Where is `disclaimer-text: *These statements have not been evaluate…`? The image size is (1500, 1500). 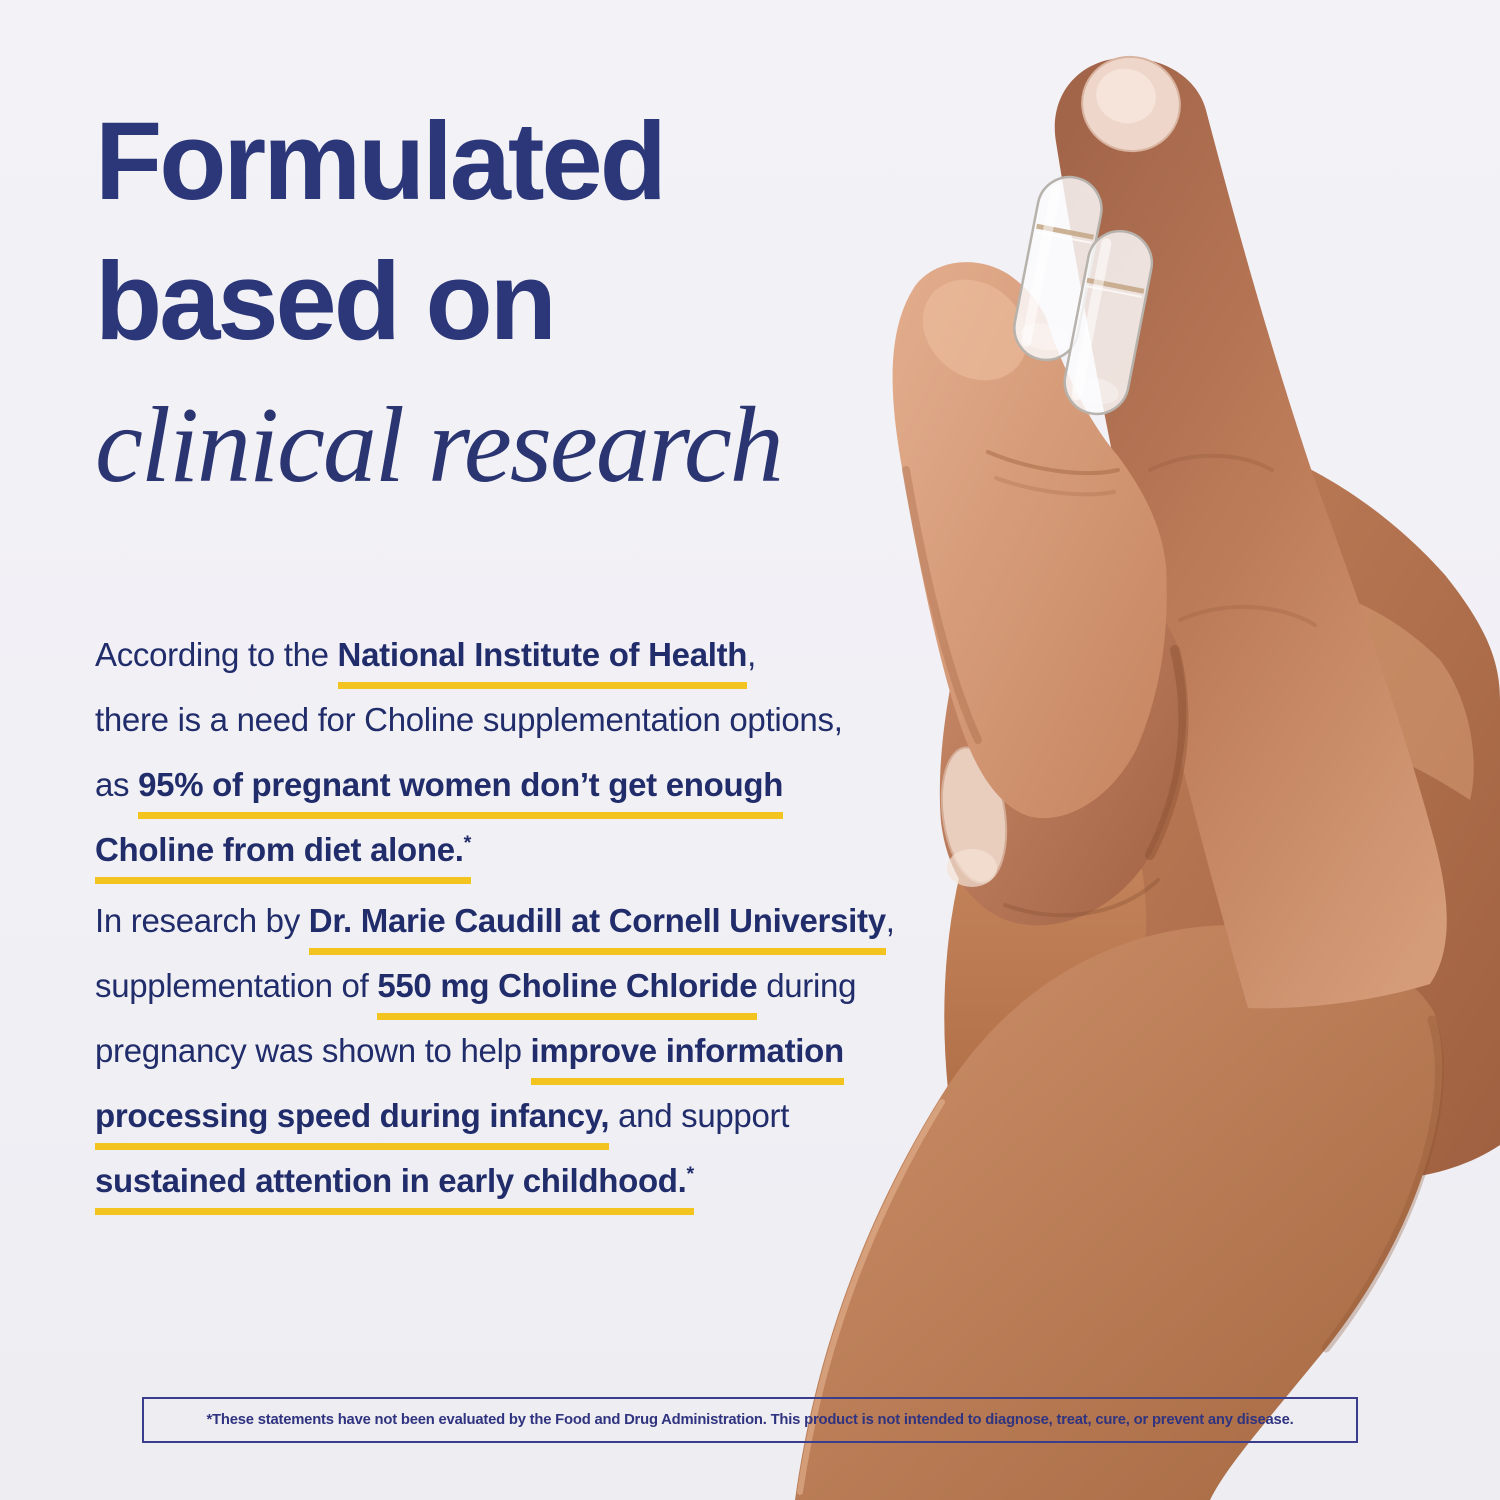 disclaimer-text: *These statements have not been evaluate… is located at coordinates (750, 1420).